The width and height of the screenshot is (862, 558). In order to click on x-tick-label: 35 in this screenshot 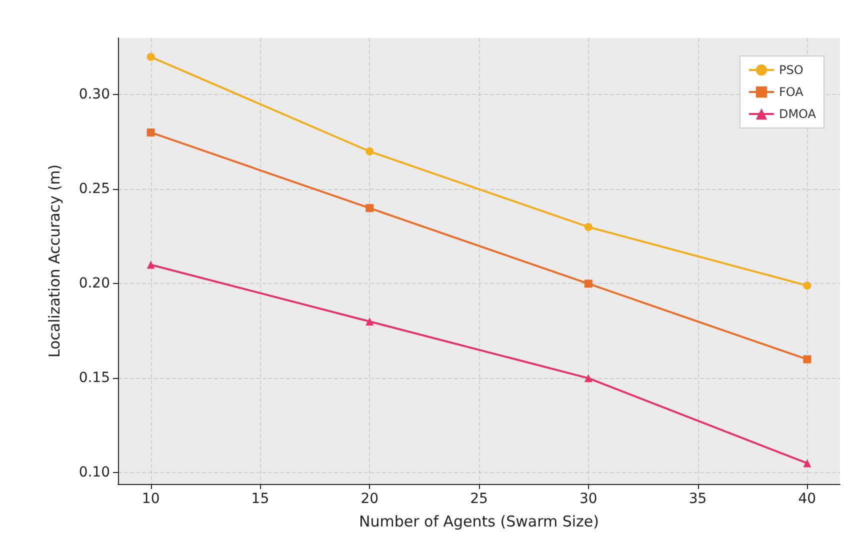, I will do `click(697, 499)`.